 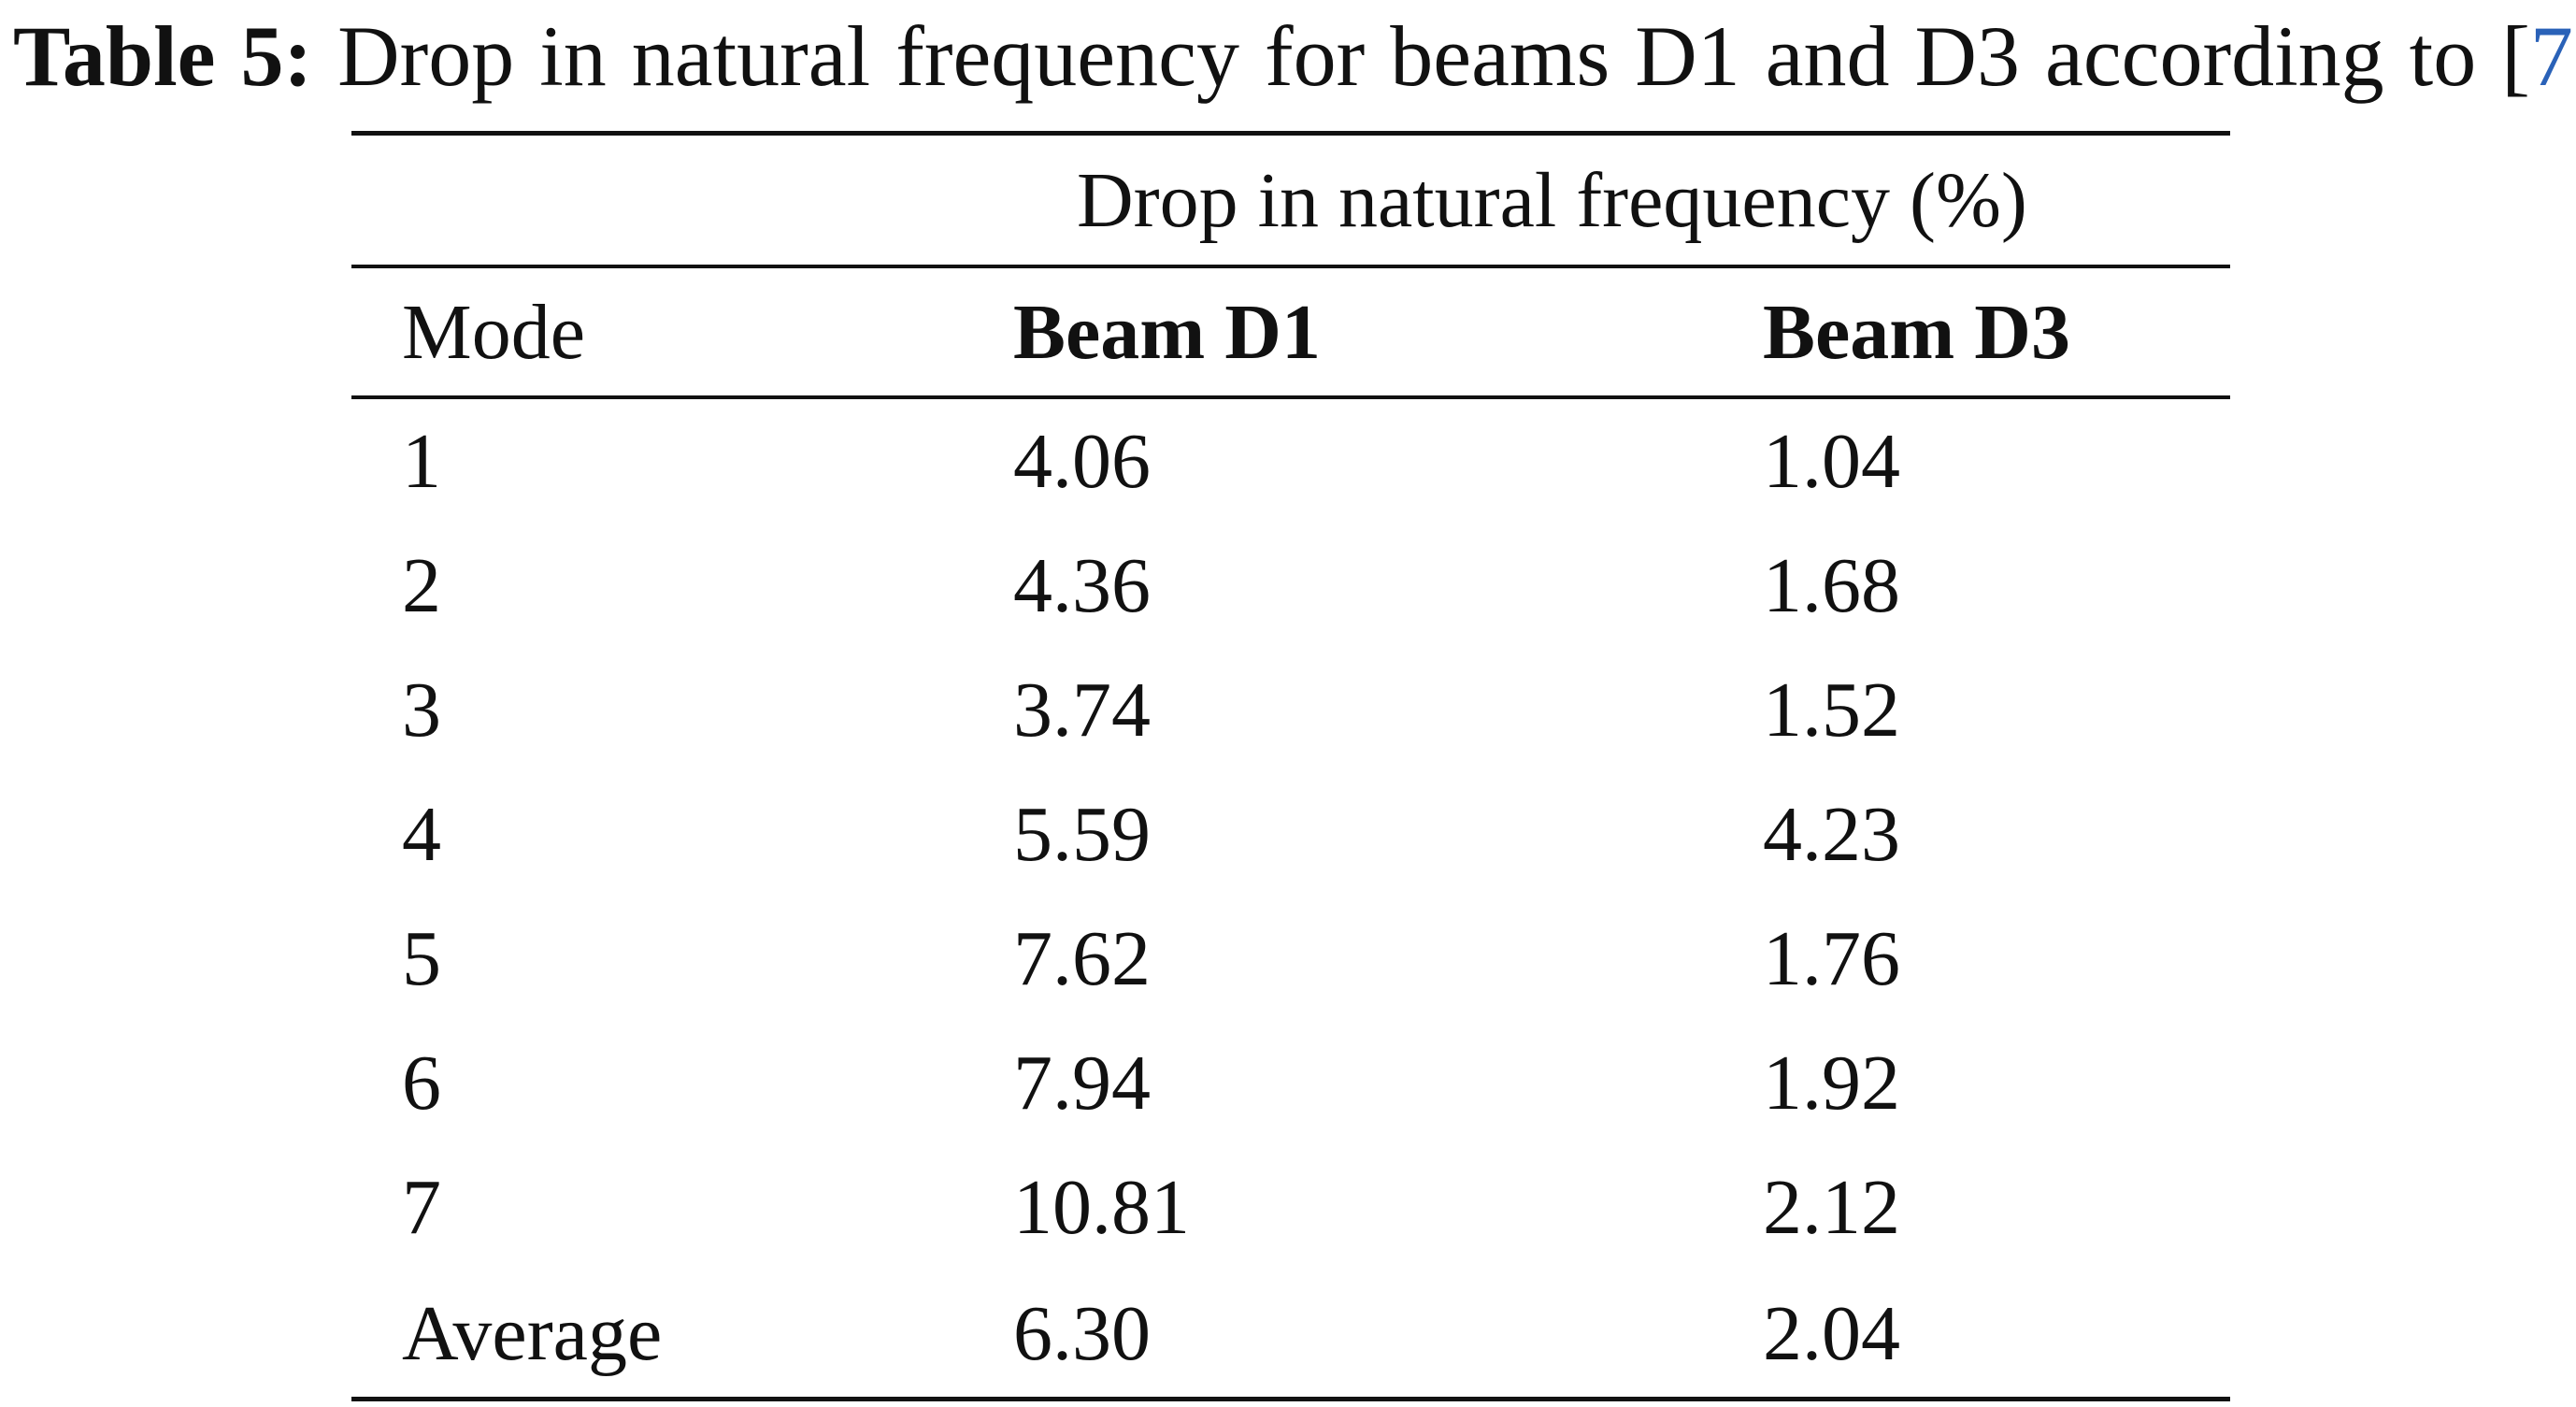 What do you see at coordinates (1082, 958) in the screenshot?
I see `beam-d1-cell: 7.62` at bounding box center [1082, 958].